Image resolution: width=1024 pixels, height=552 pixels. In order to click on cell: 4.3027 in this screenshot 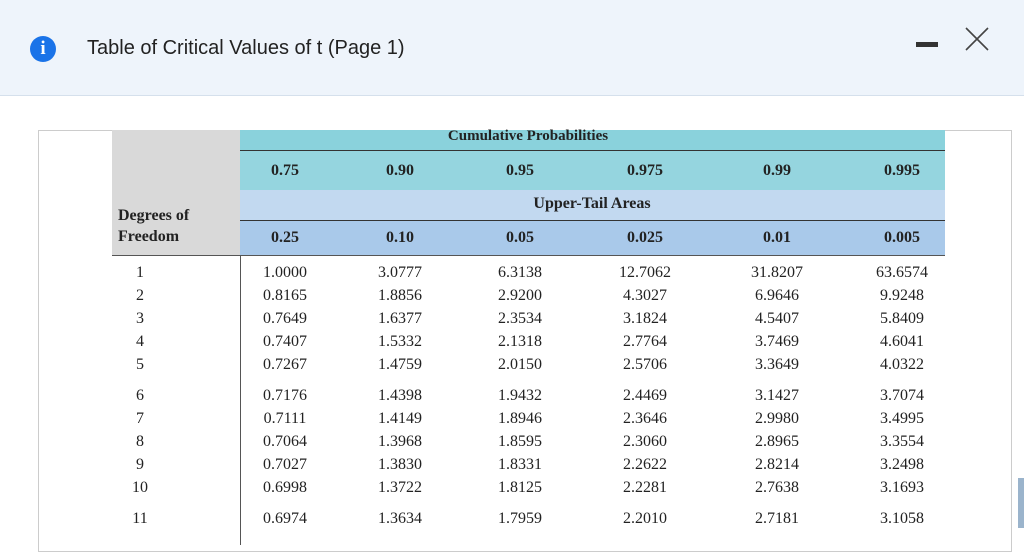, I will do `click(645, 295)`.